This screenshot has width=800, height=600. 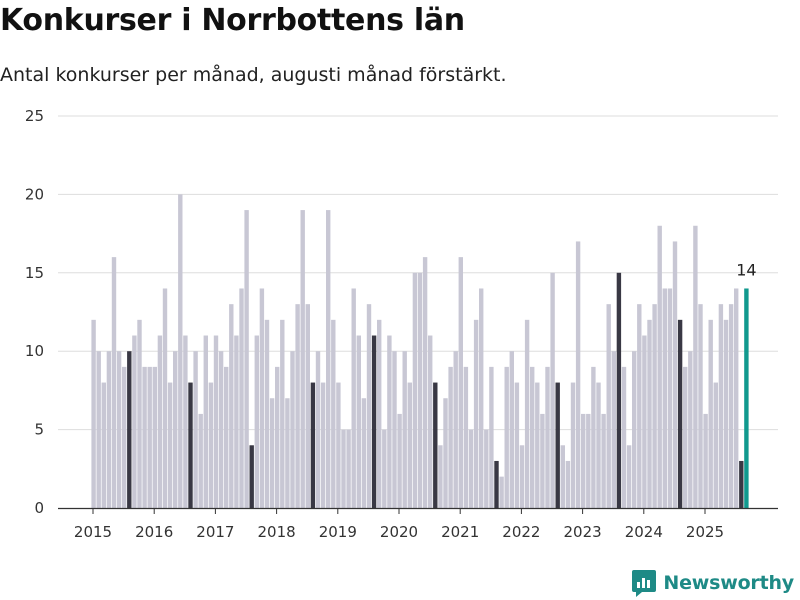 I want to click on brand-name: Newsworthy, so click(x=728, y=583).